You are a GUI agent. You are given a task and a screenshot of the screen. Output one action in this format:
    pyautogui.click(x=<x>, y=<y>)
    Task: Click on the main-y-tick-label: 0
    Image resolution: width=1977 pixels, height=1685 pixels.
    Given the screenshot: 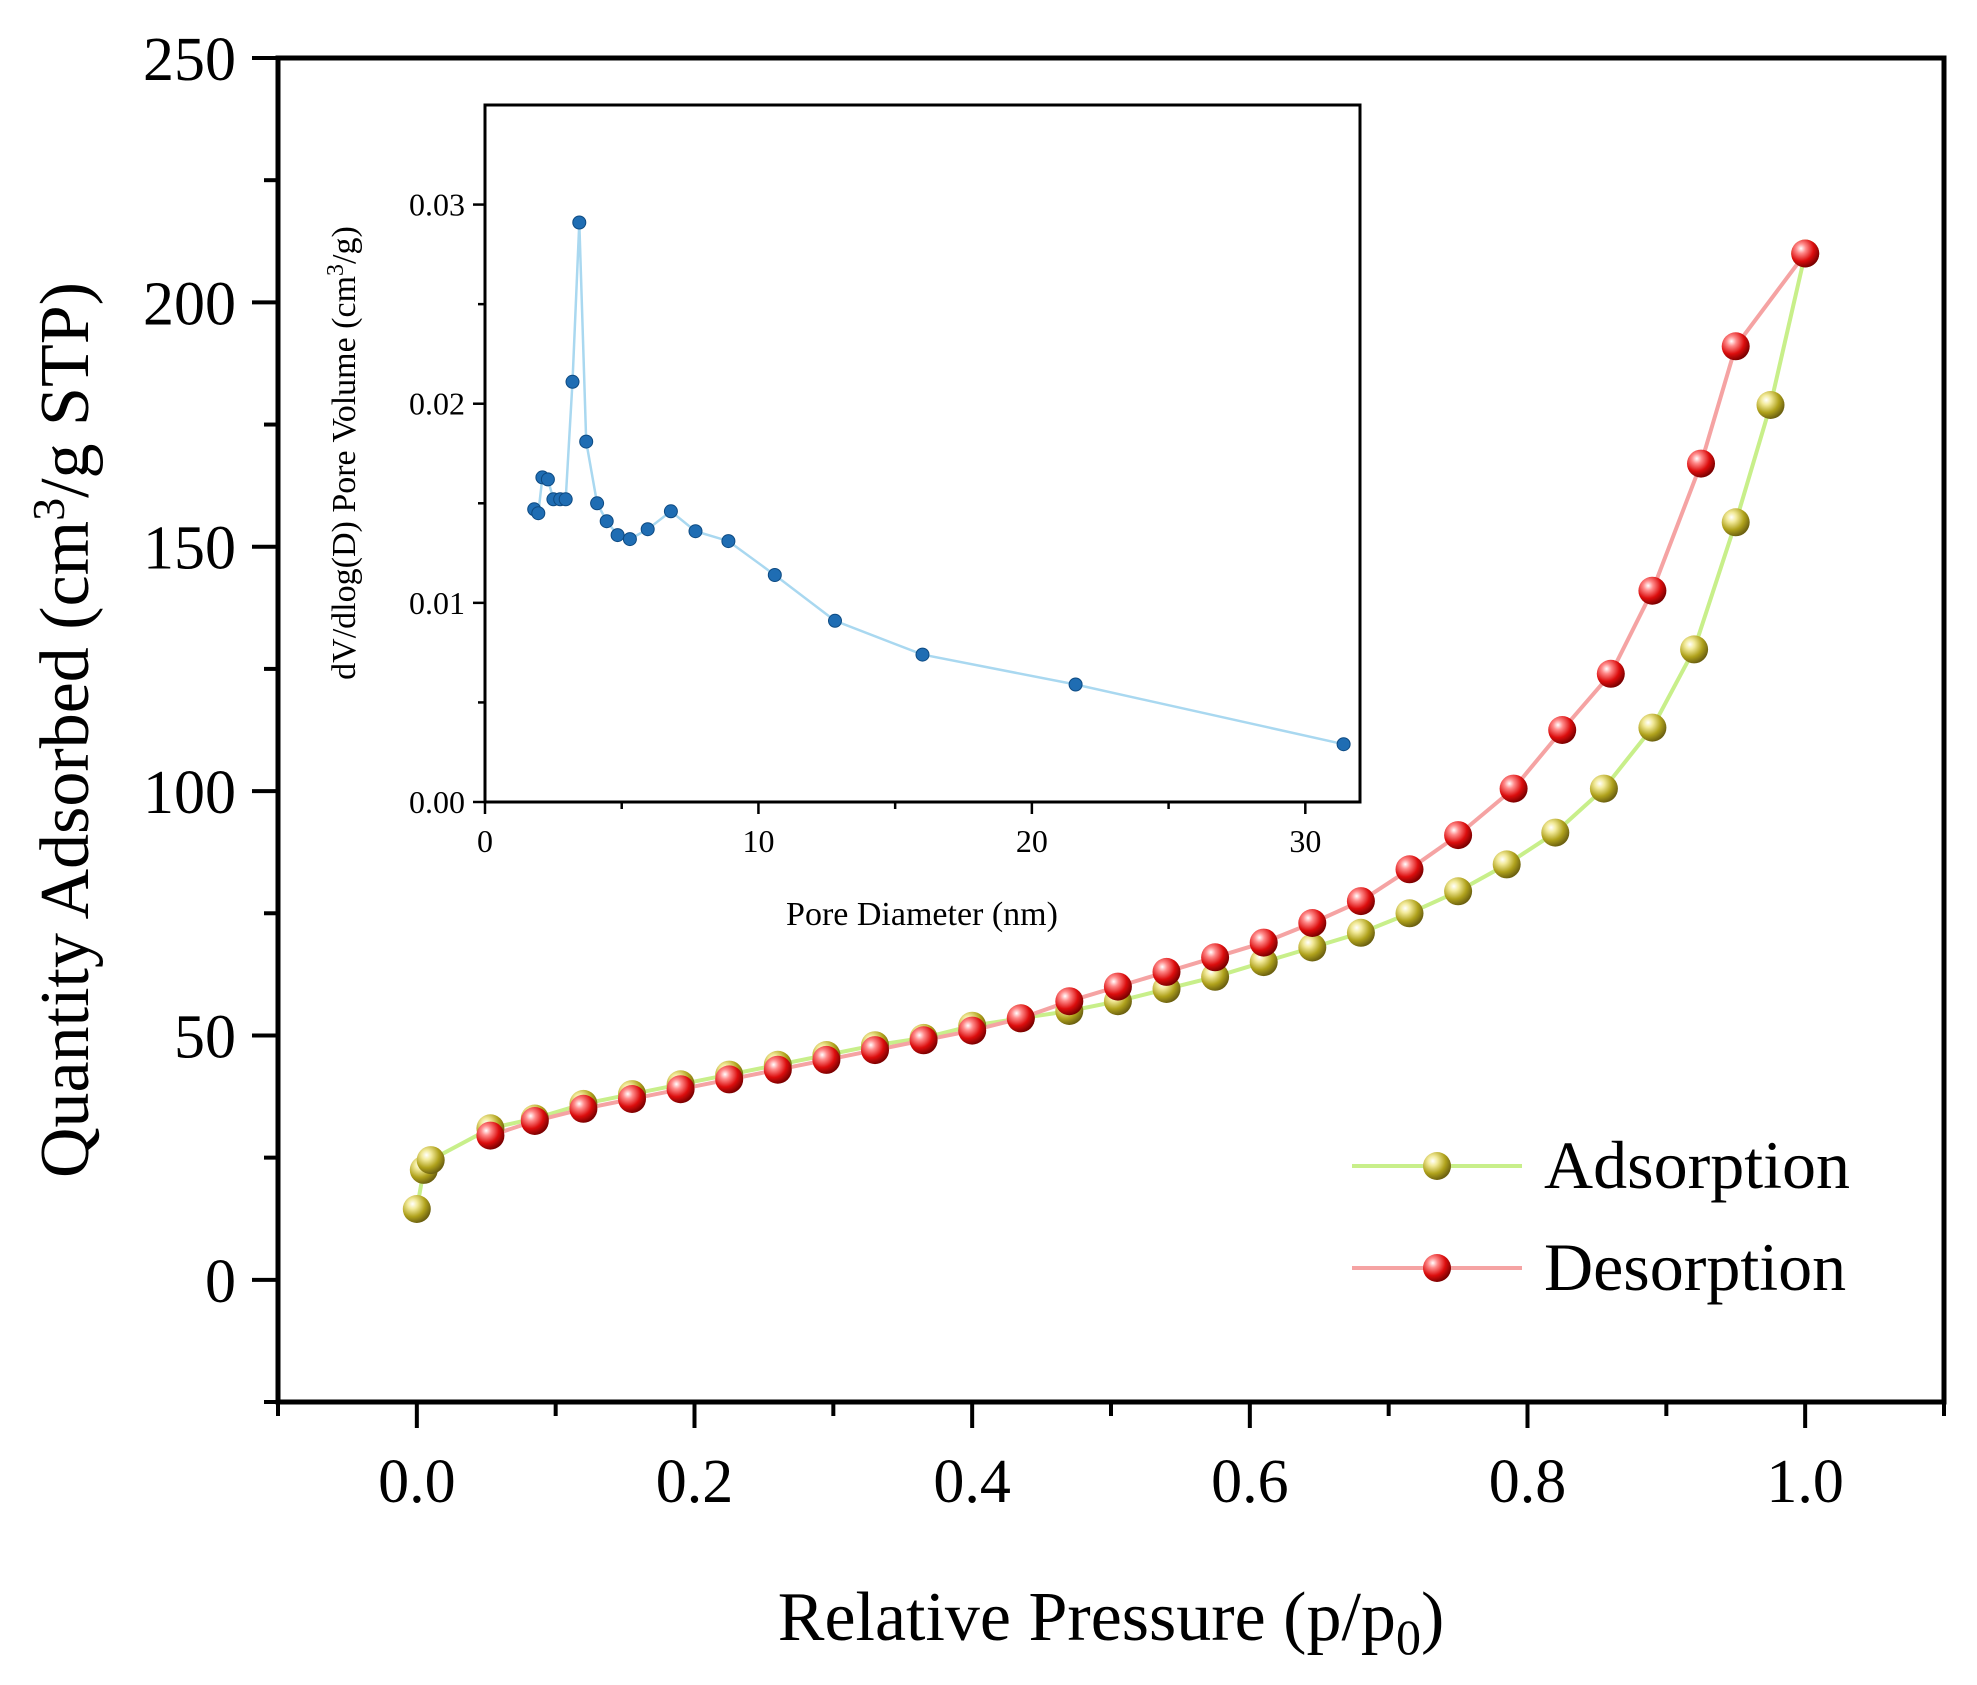 What is the action you would take?
    pyautogui.click(x=220, y=1282)
    